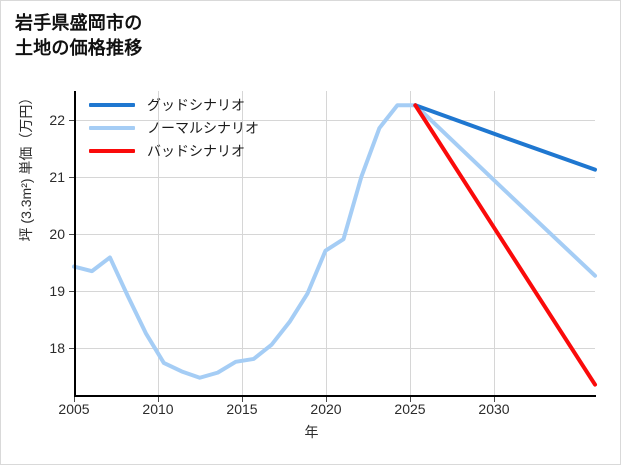 This screenshot has width=621, height=465. What do you see at coordinates (79, 35) in the screenshot?
I see `chart-title: 岩手県盛岡市の 土地の価格推移` at bounding box center [79, 35].